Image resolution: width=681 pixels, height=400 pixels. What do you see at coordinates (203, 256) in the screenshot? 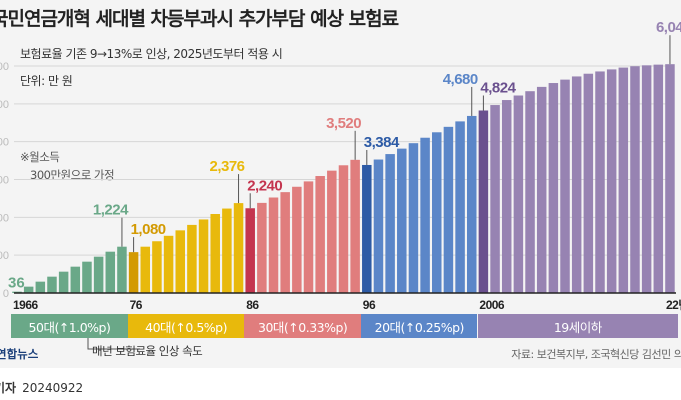
I see `bar-1982` at bounding box center [203, 256].